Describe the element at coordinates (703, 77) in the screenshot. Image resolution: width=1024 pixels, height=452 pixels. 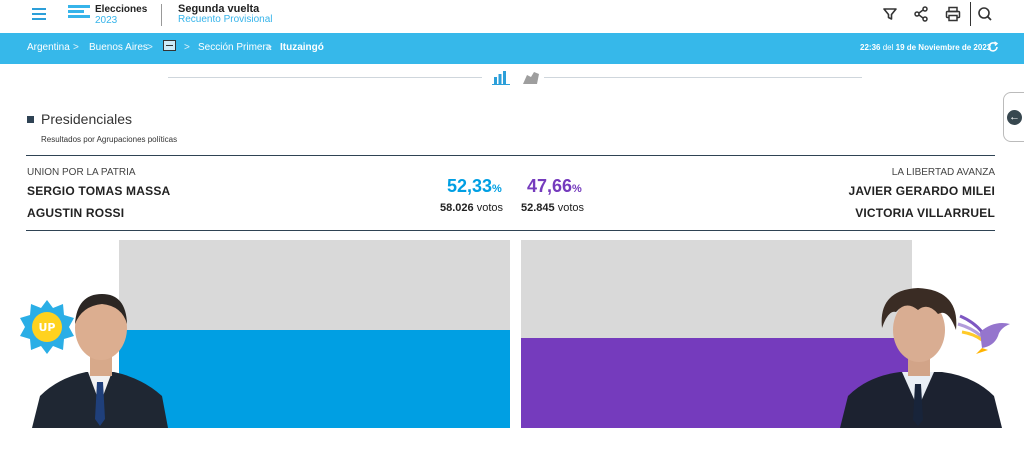
I see `tab-divider-right` at that location.